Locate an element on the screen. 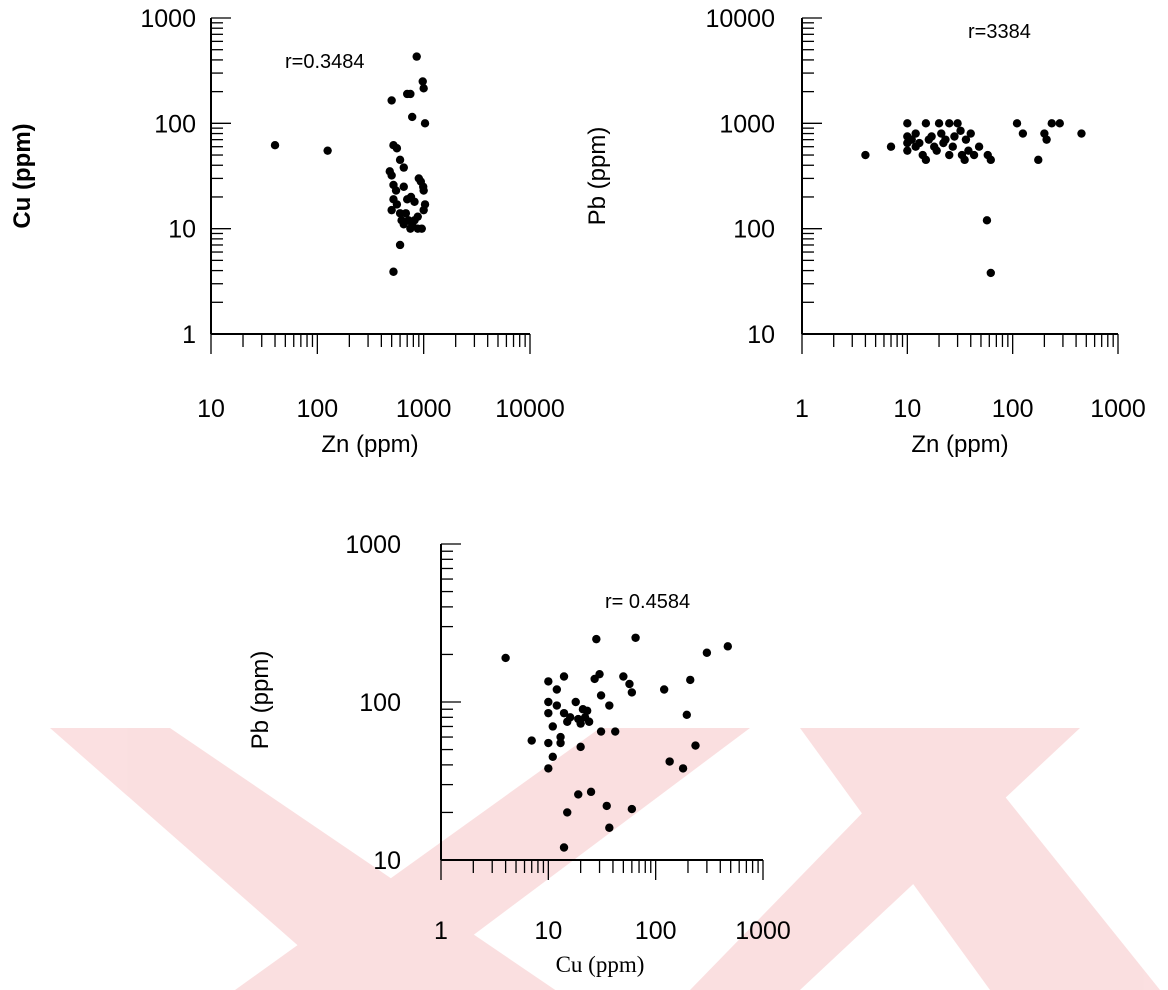  y-axis-title: Cu (ppm) is located at coordinates (22, 175).